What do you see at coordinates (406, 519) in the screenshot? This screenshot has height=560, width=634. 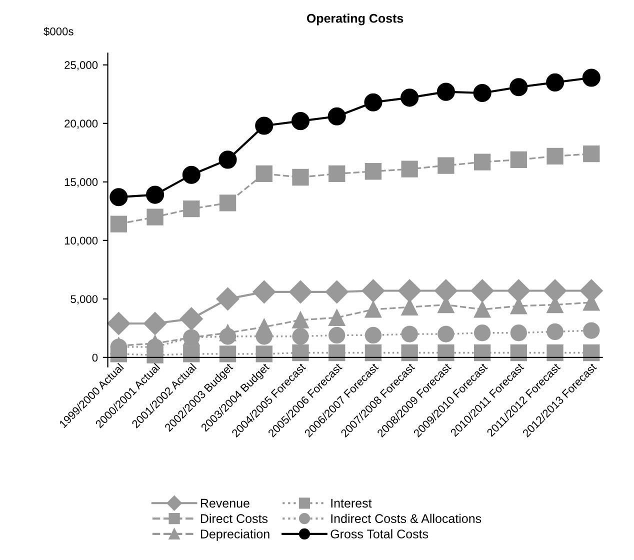 I see `legend-label: Indirect Costs & Allocations` at bounding box center [406, 519].